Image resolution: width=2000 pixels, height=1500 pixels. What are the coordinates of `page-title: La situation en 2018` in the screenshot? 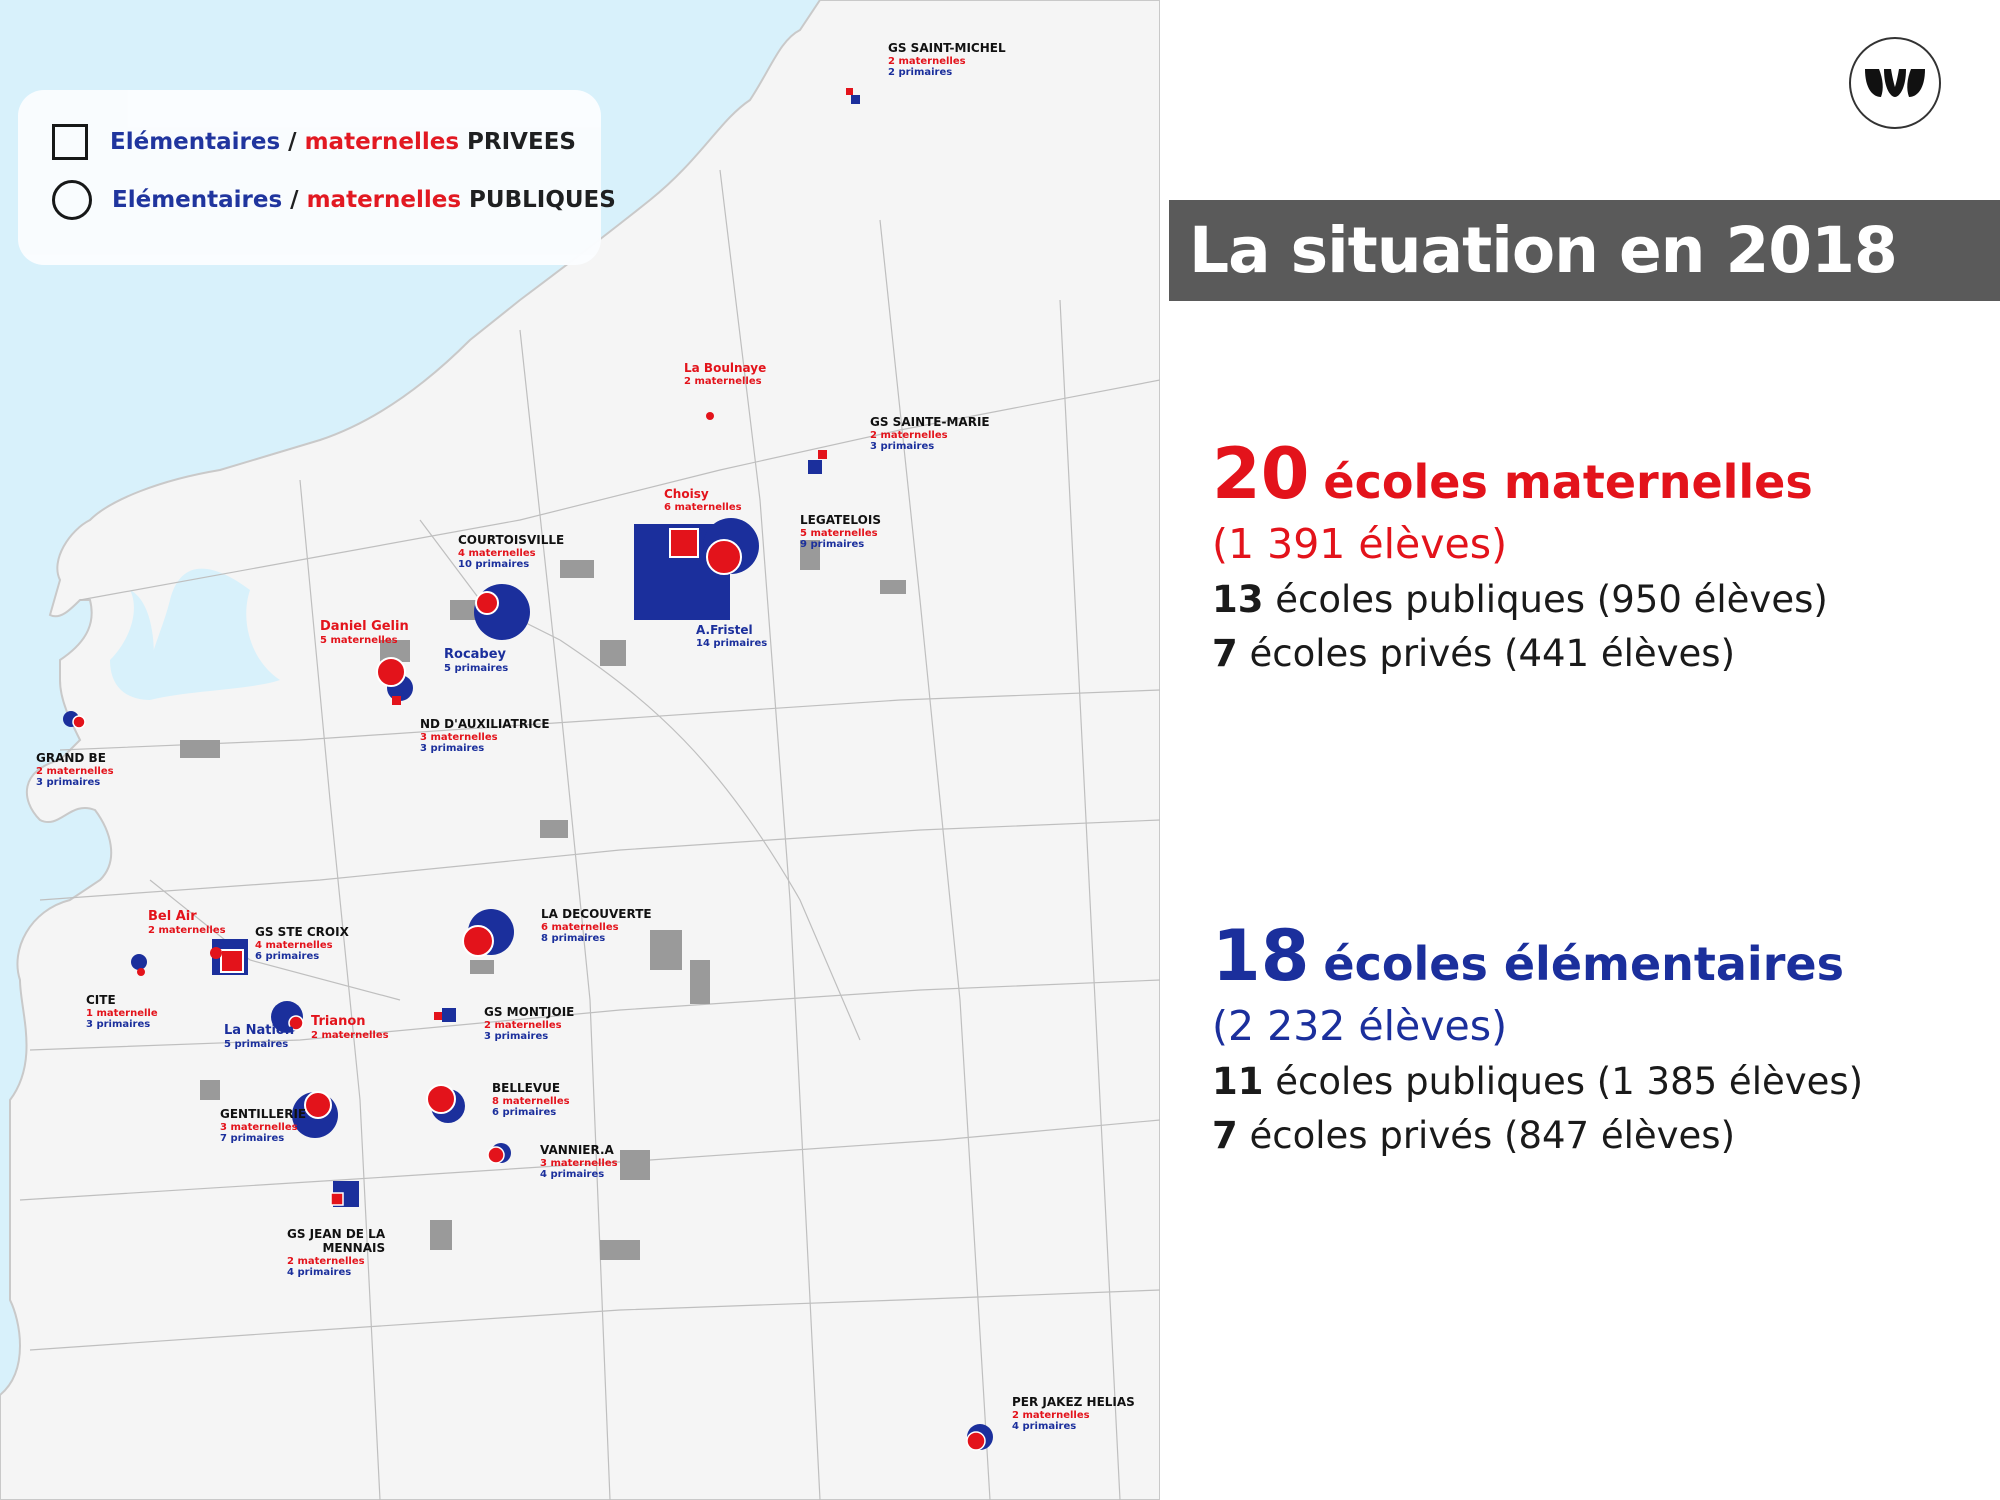 It's located at (1543, 250).